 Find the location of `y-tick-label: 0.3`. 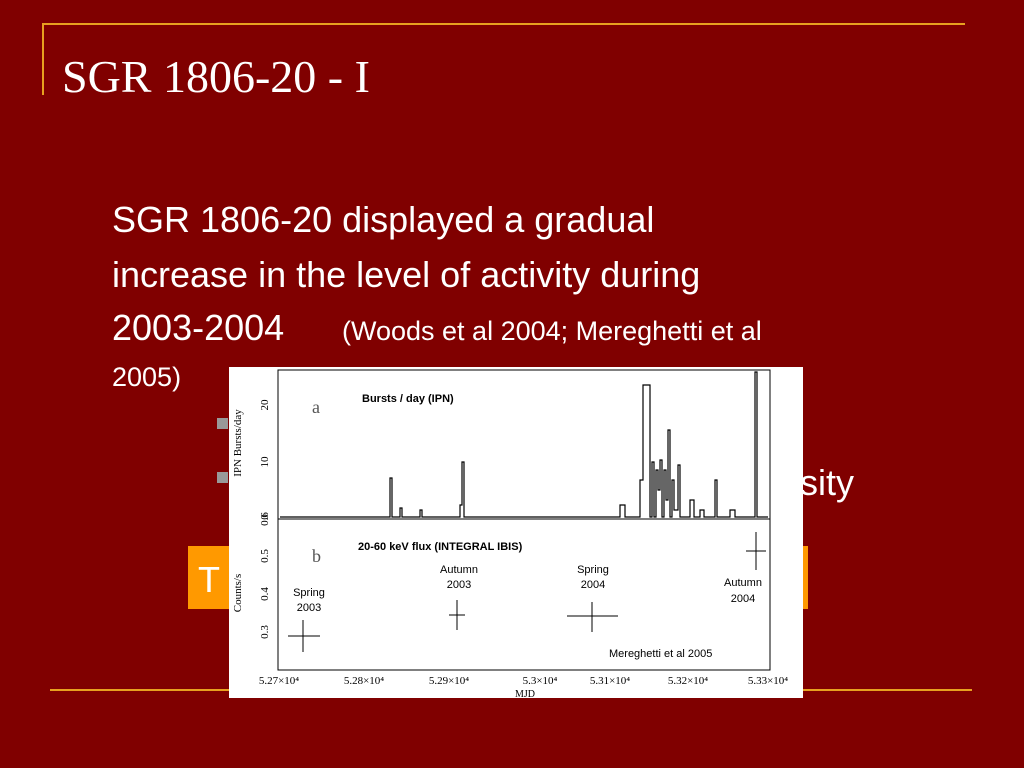

y-tick-label: 0.3 is located at coordinates (265, 632).